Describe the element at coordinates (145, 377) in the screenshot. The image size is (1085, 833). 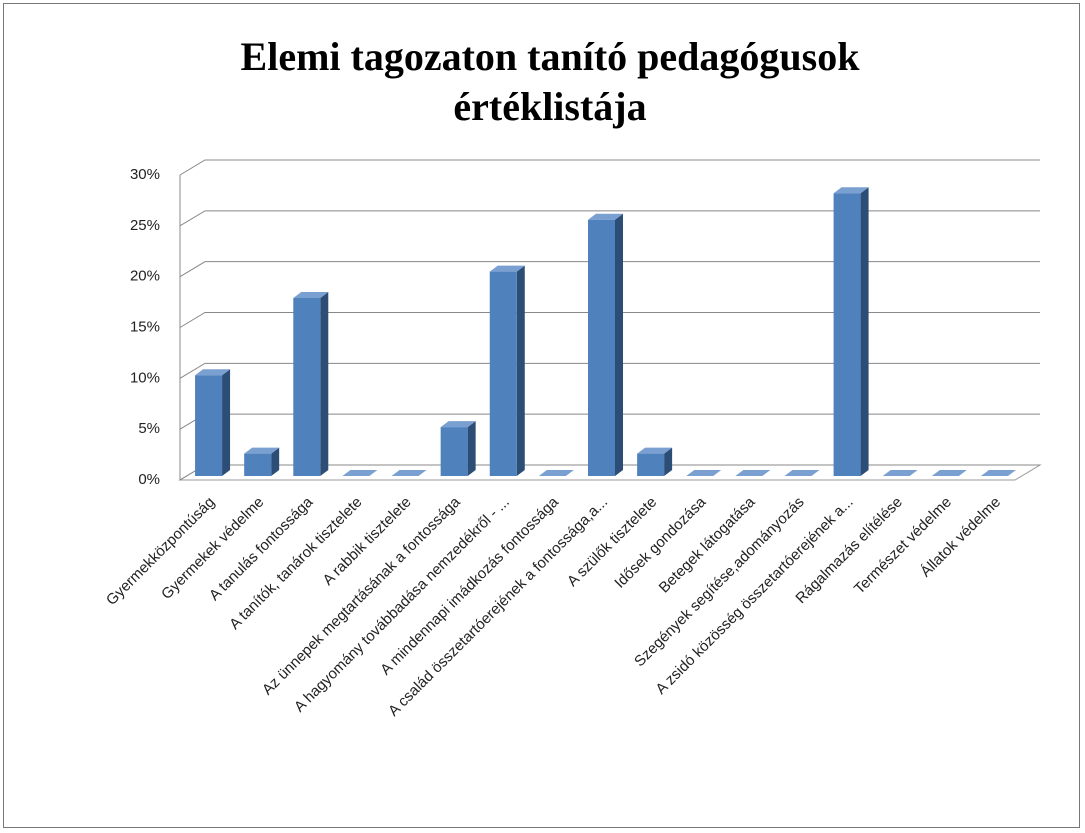
I see `y-tick-label: 10%` at that location.